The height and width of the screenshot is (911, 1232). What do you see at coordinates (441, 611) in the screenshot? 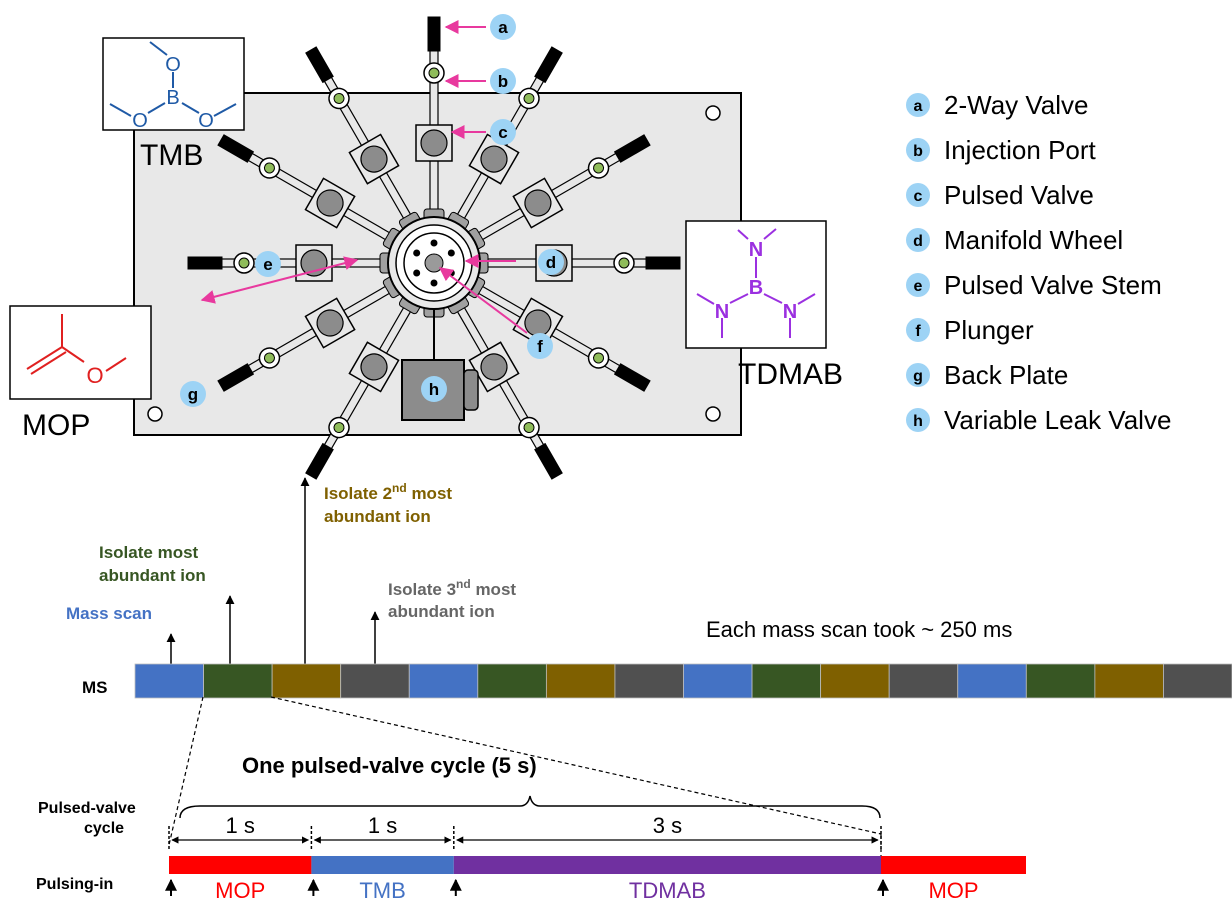
I see `isolate-3-line2: abundant ion` at bounding box center [441, 611].